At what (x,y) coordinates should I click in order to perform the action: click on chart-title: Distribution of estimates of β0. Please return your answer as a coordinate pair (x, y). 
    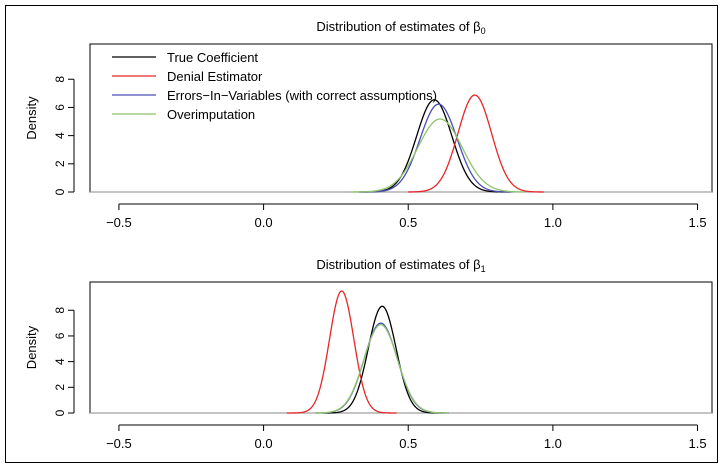
    Looking at the image, I should click on (400, 27).